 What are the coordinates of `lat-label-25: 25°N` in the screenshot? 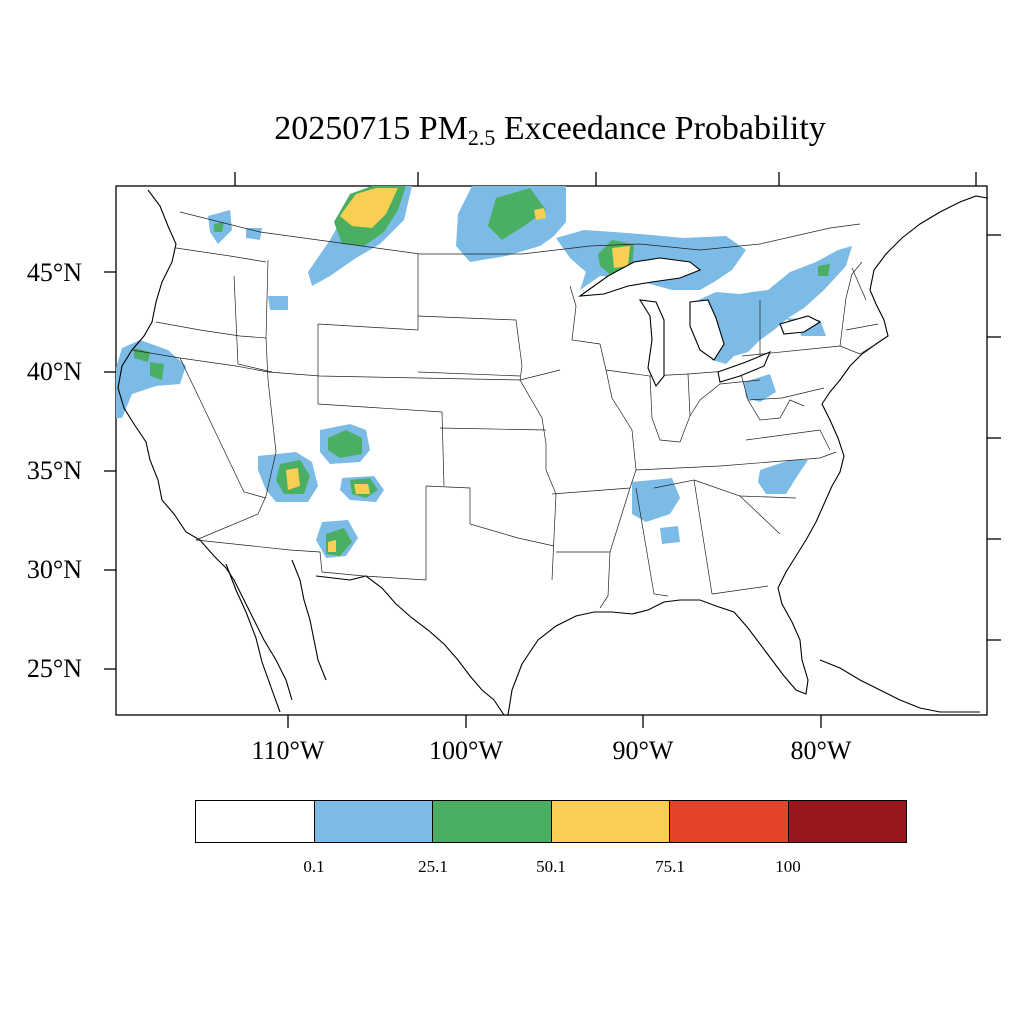 It's located at (54, 668).